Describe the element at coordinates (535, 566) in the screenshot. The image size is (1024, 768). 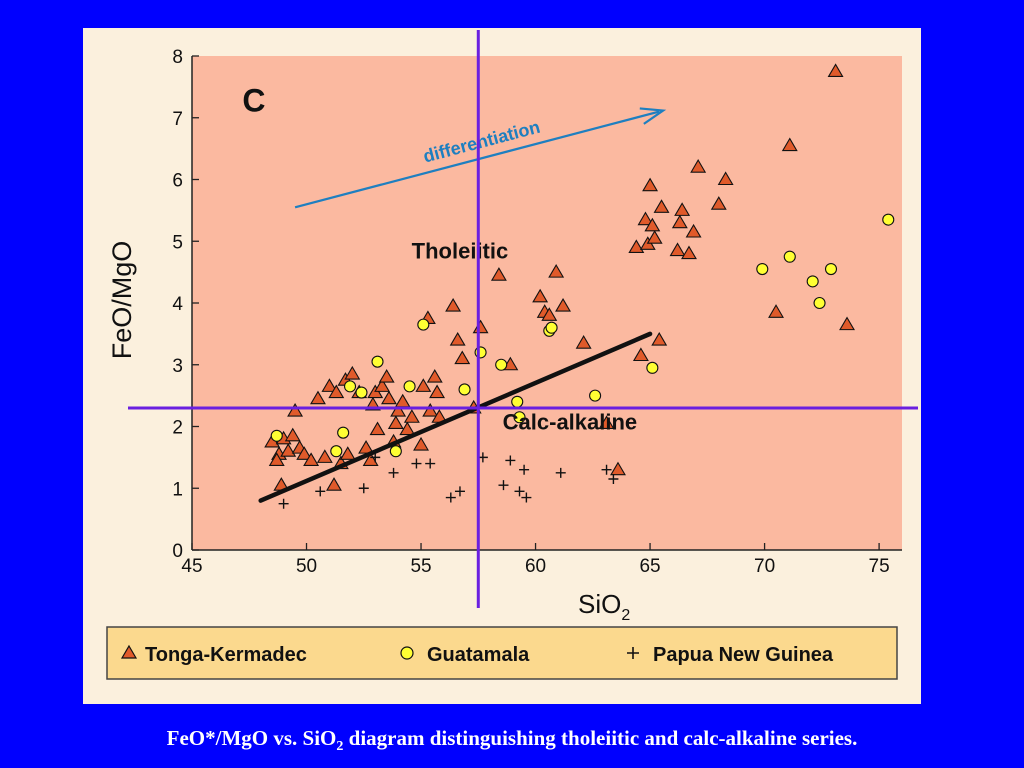
I see `x-tick-label: 60` at that location.